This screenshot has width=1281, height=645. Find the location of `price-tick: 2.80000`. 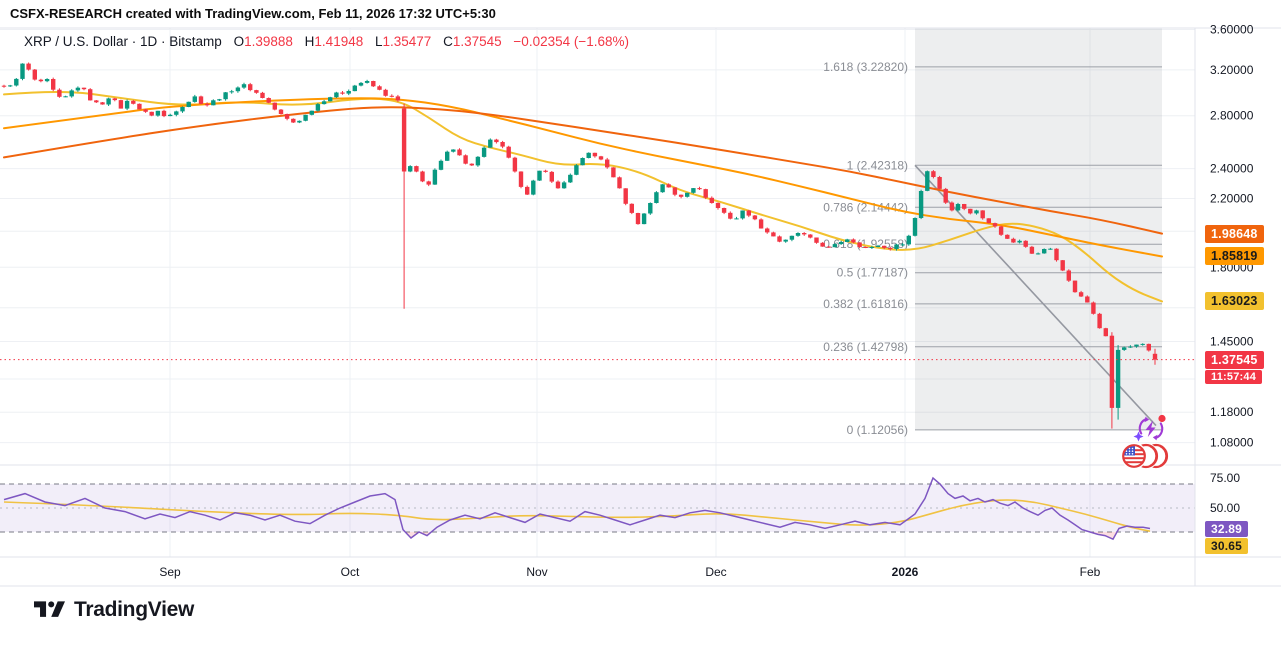

price-tick: 2.80000 is located at coordinates (1232, 116).